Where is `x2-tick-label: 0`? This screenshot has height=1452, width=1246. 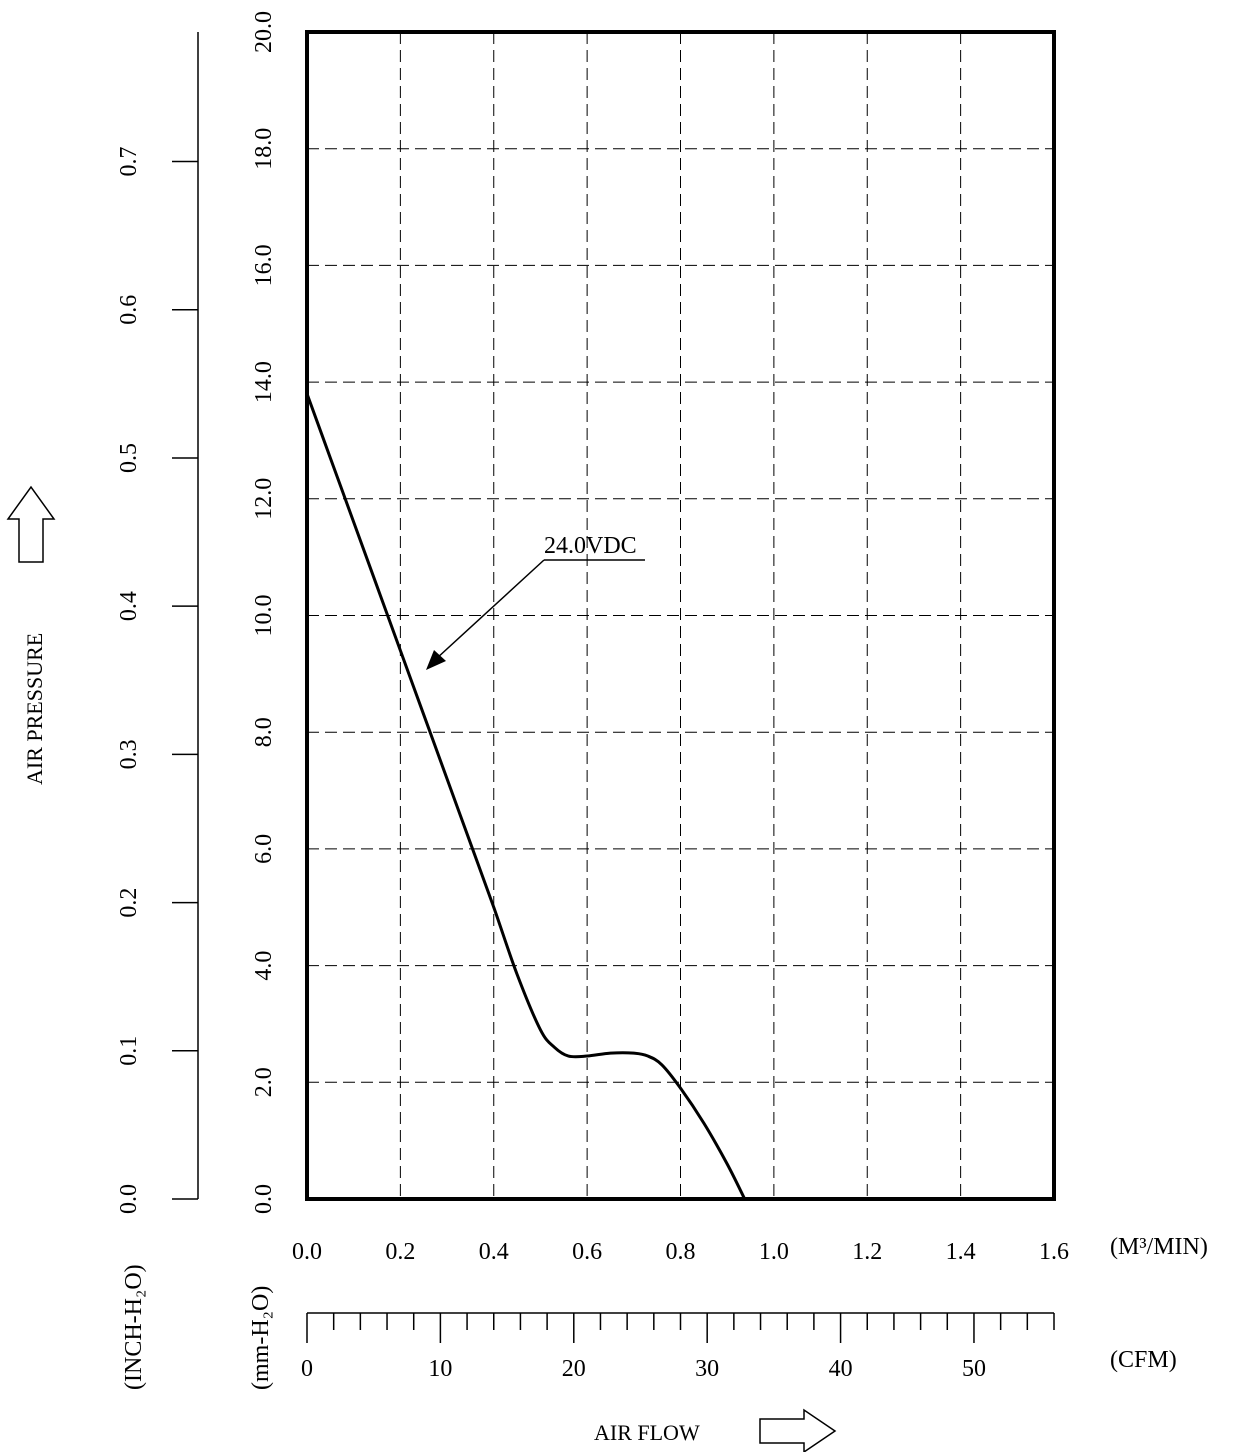 x2-tick-label: 0 is located at coordinates (307, 1369).